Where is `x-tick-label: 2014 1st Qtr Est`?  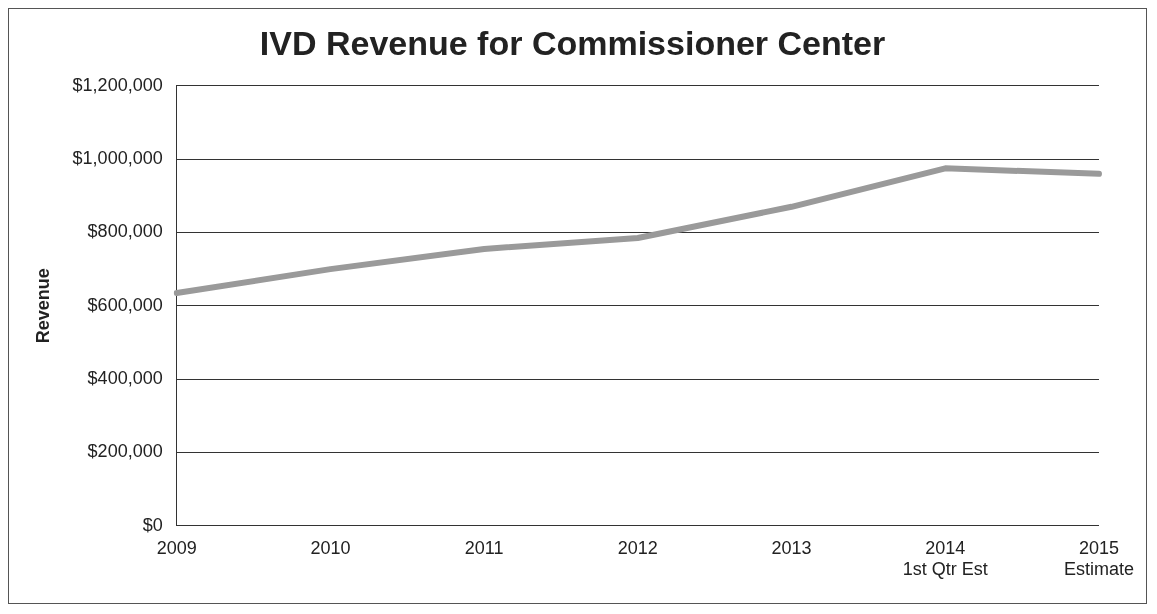
x-tick-label: 2014 1st Qtr Est is located at coordinates (945, 558).